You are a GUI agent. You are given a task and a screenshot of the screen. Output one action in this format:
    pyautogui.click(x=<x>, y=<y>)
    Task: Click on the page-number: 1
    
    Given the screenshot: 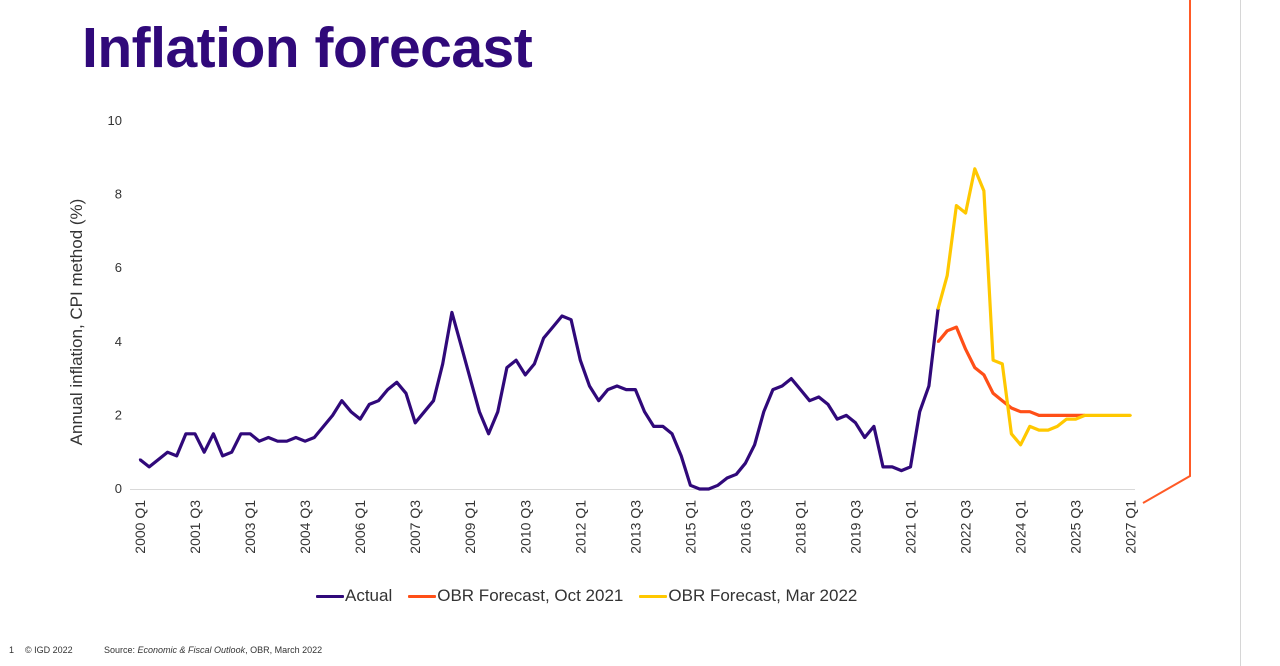 What is the action you would take?
    pyautogui.click(x=12, y=650)
    